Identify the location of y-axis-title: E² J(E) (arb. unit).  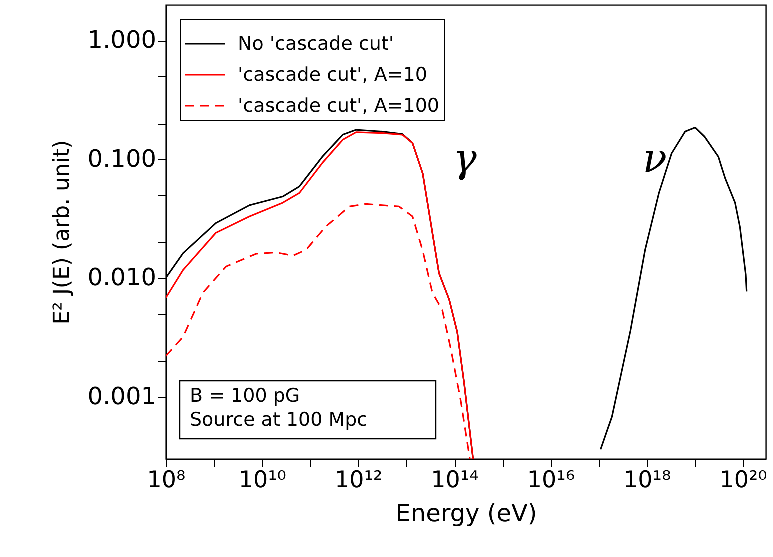
(62, 232).